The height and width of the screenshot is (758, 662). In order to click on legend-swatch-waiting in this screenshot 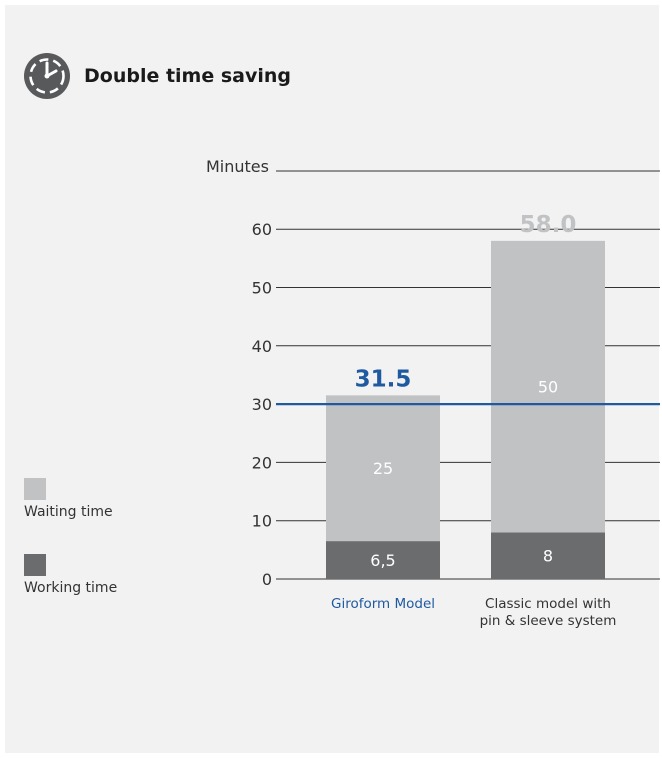, I will do `click(35, 489)`.